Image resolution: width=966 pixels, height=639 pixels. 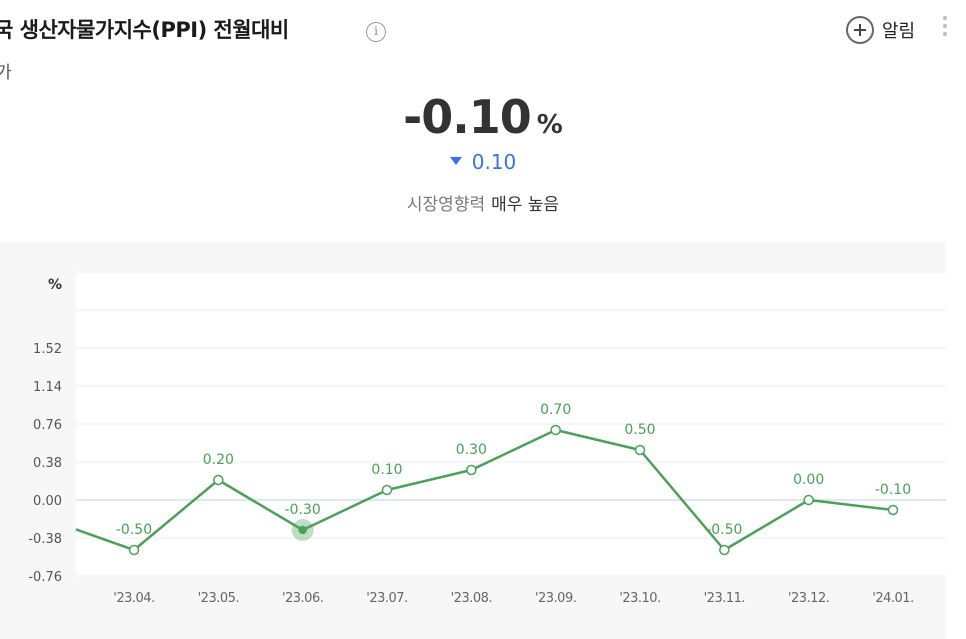 I want to click on y-tick-label: 1.14, so click(x=47, y=387).